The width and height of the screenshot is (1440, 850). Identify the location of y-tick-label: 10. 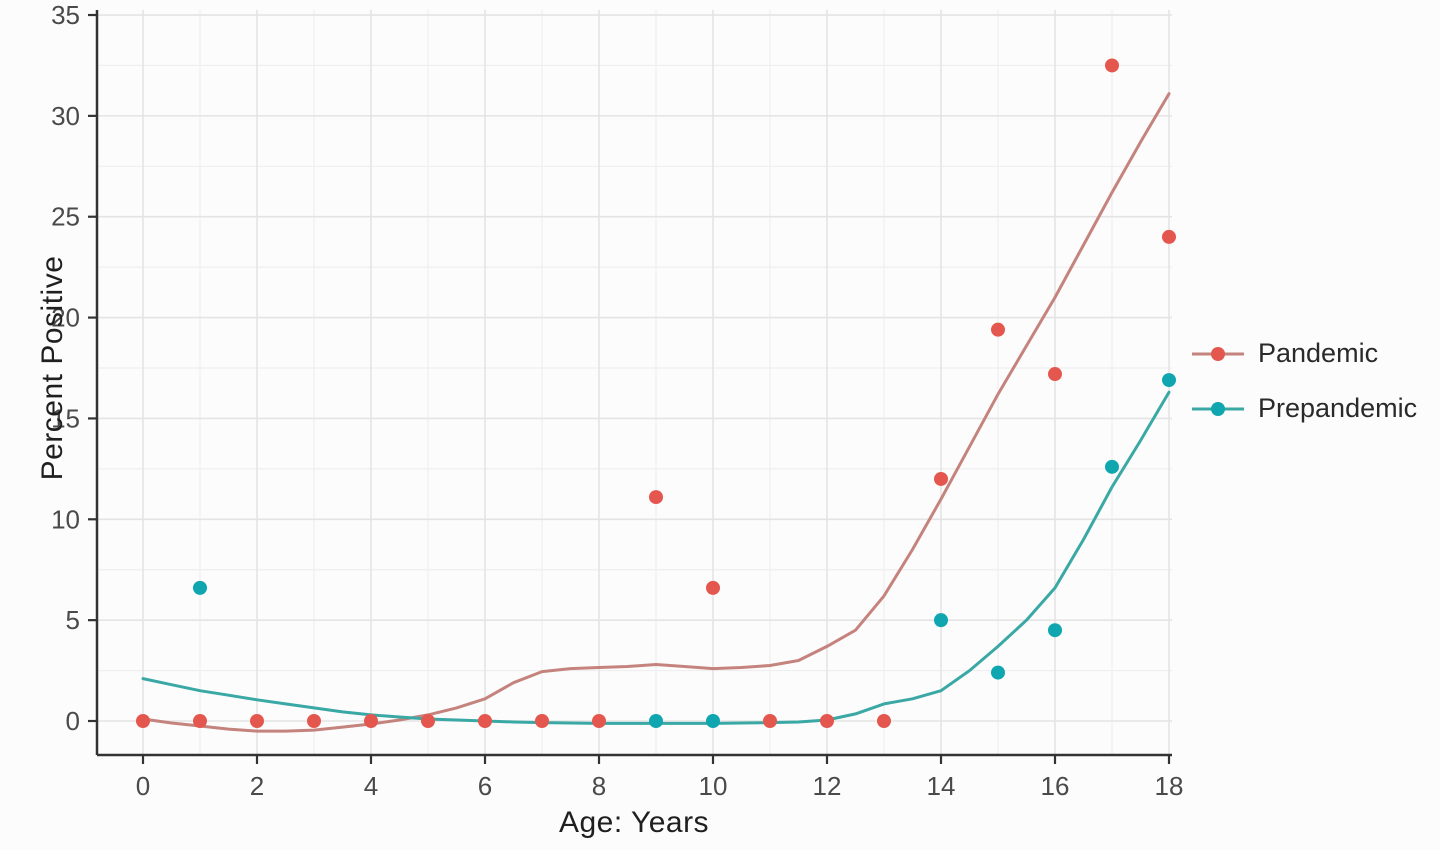
(65, 519).